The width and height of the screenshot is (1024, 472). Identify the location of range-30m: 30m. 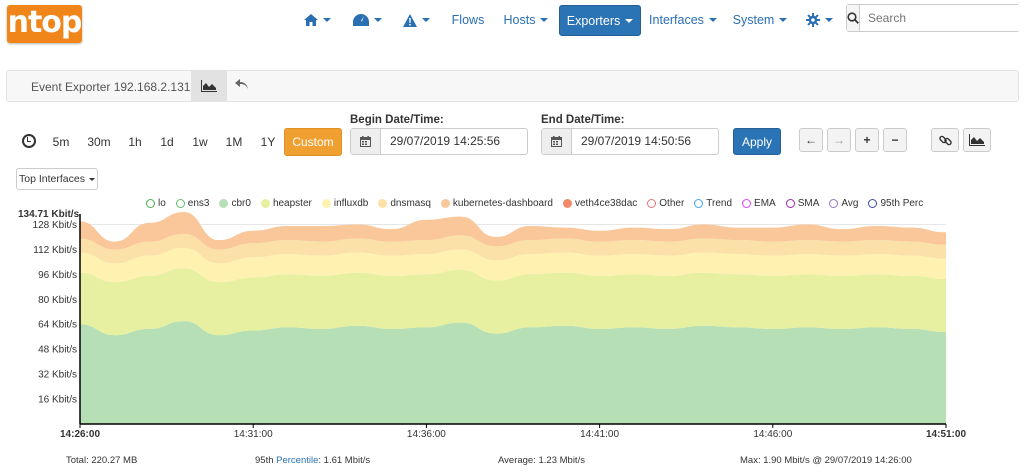
(99, 142).